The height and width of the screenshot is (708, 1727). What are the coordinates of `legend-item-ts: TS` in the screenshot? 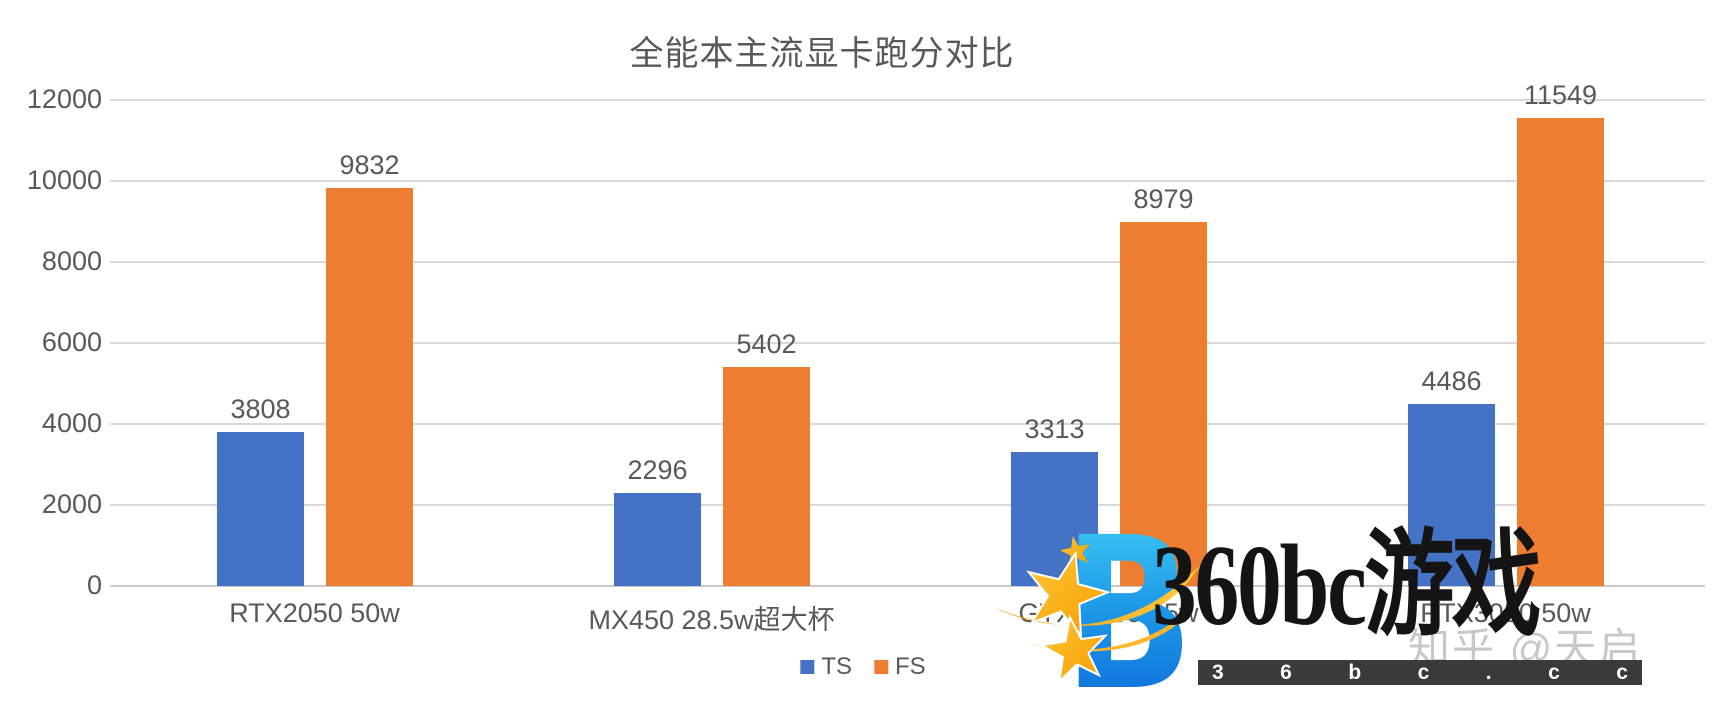 It's located at (826, 667).